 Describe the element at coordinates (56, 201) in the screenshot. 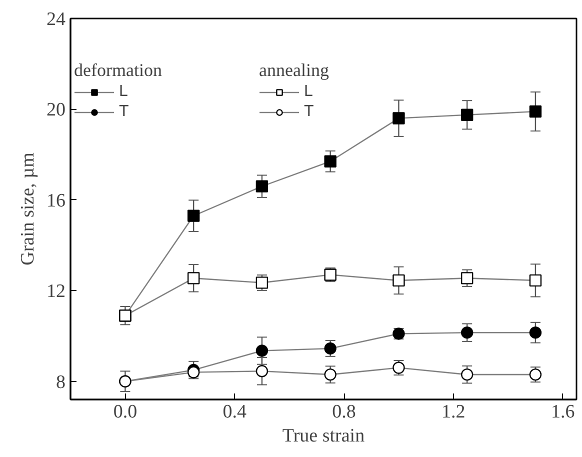

I see `y-tick-label: 16` at that location.